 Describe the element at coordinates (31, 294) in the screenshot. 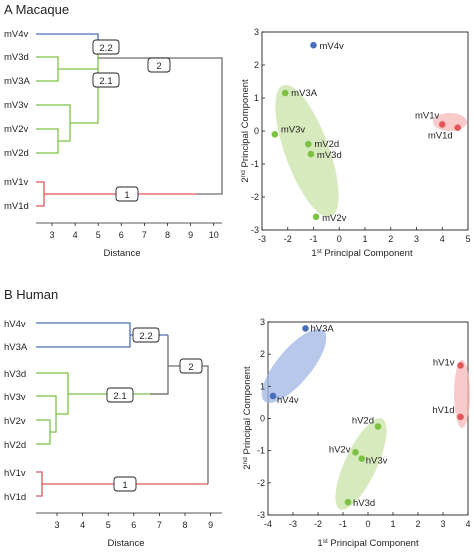

I see `panel-b-title: B Human` at that location.